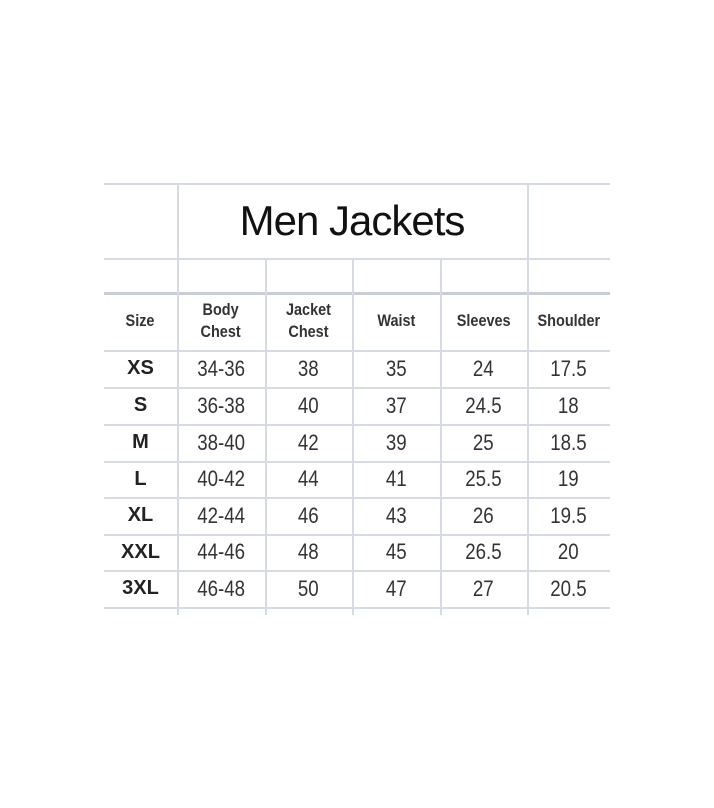  What do you see at coordinates (221, 551) in the screenshot?
I see `table-cell: 44-46` at bounding box center [221, 551].